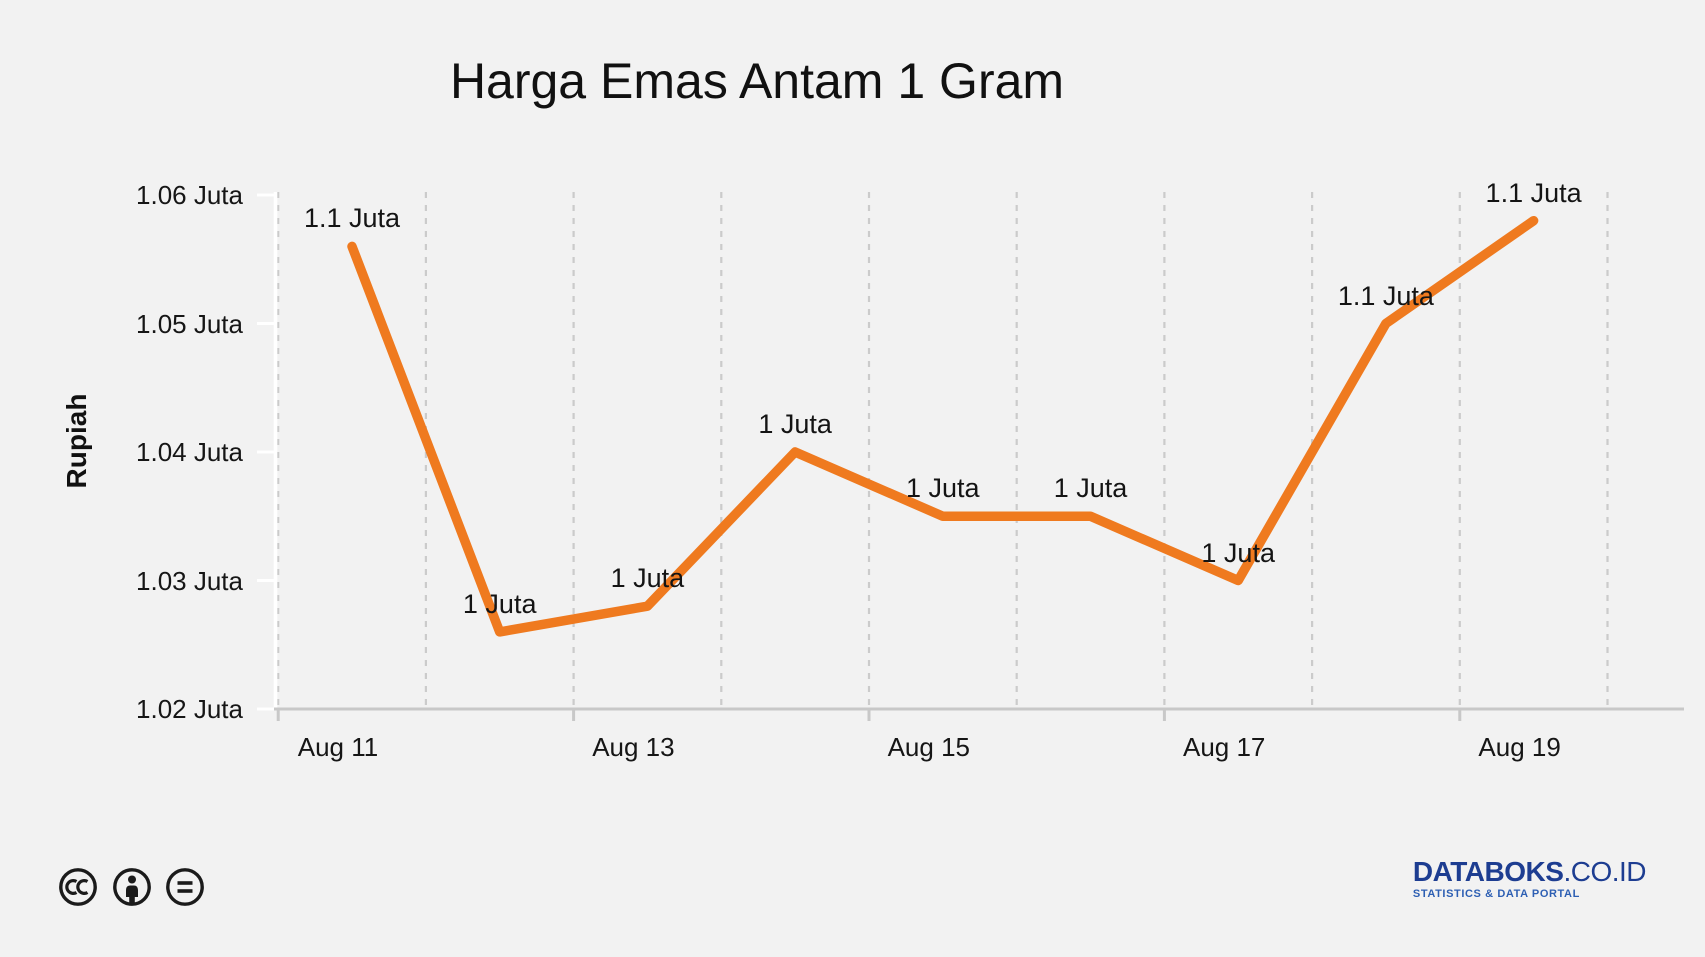 Image resolution: width=1705 pixels, height=957 pixels. What do you see at coordinates (1604, 871) in the screenshot?
I see `brand-suffix: .CO.ID` at bounding box center [1604, 871].